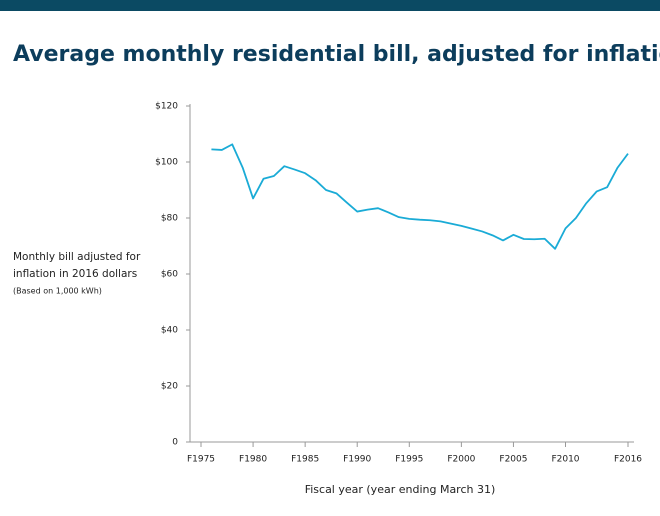 This screenshot has width=660, height=516. What do you see at coordinates (513, 460) in the screenshot?
I see `x-tick-label: F2005` at bounding box center [513, 460].